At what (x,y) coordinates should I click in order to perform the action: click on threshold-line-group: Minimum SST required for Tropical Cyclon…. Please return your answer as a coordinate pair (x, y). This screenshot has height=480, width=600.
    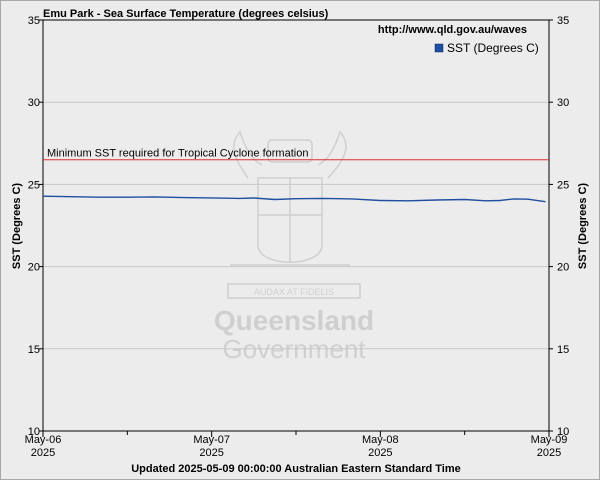
    Looking at the image, I should click on (296, 154).